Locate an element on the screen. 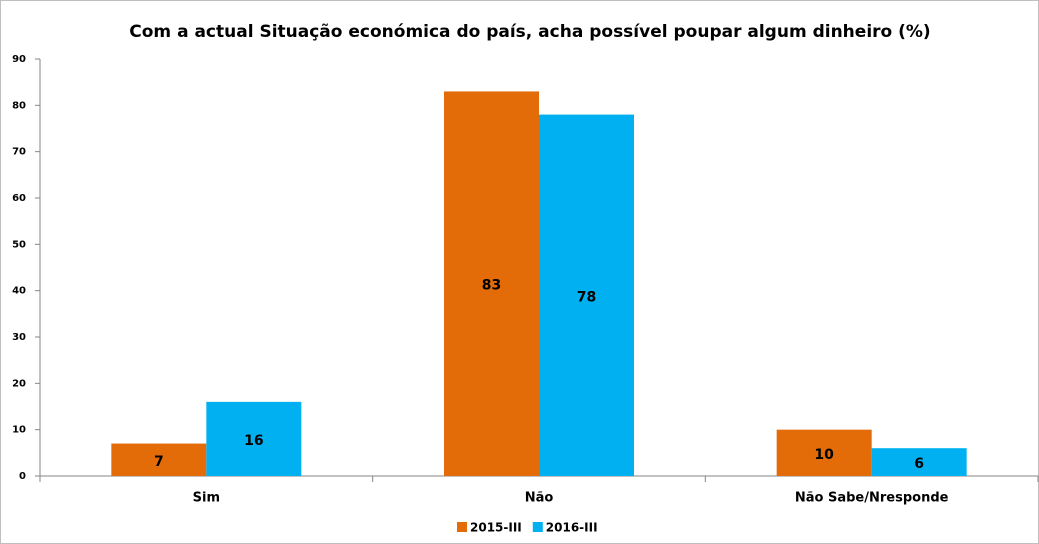 The height and width of the screenshot is (544, 1039). x-tick-label: Sim is located at coordinates (206, 498).